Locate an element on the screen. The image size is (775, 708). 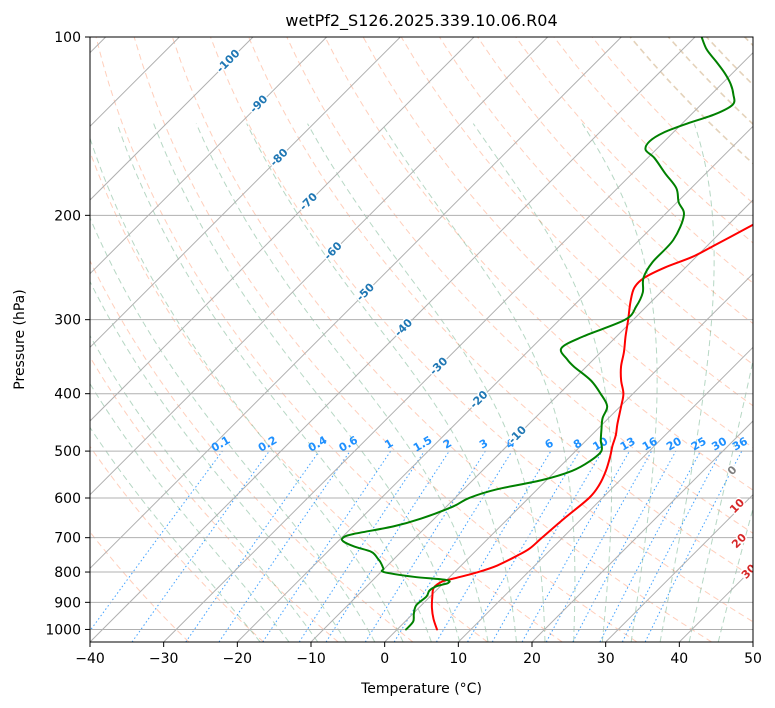
x-tick-label: 40 is located at coordinates (679, 659).